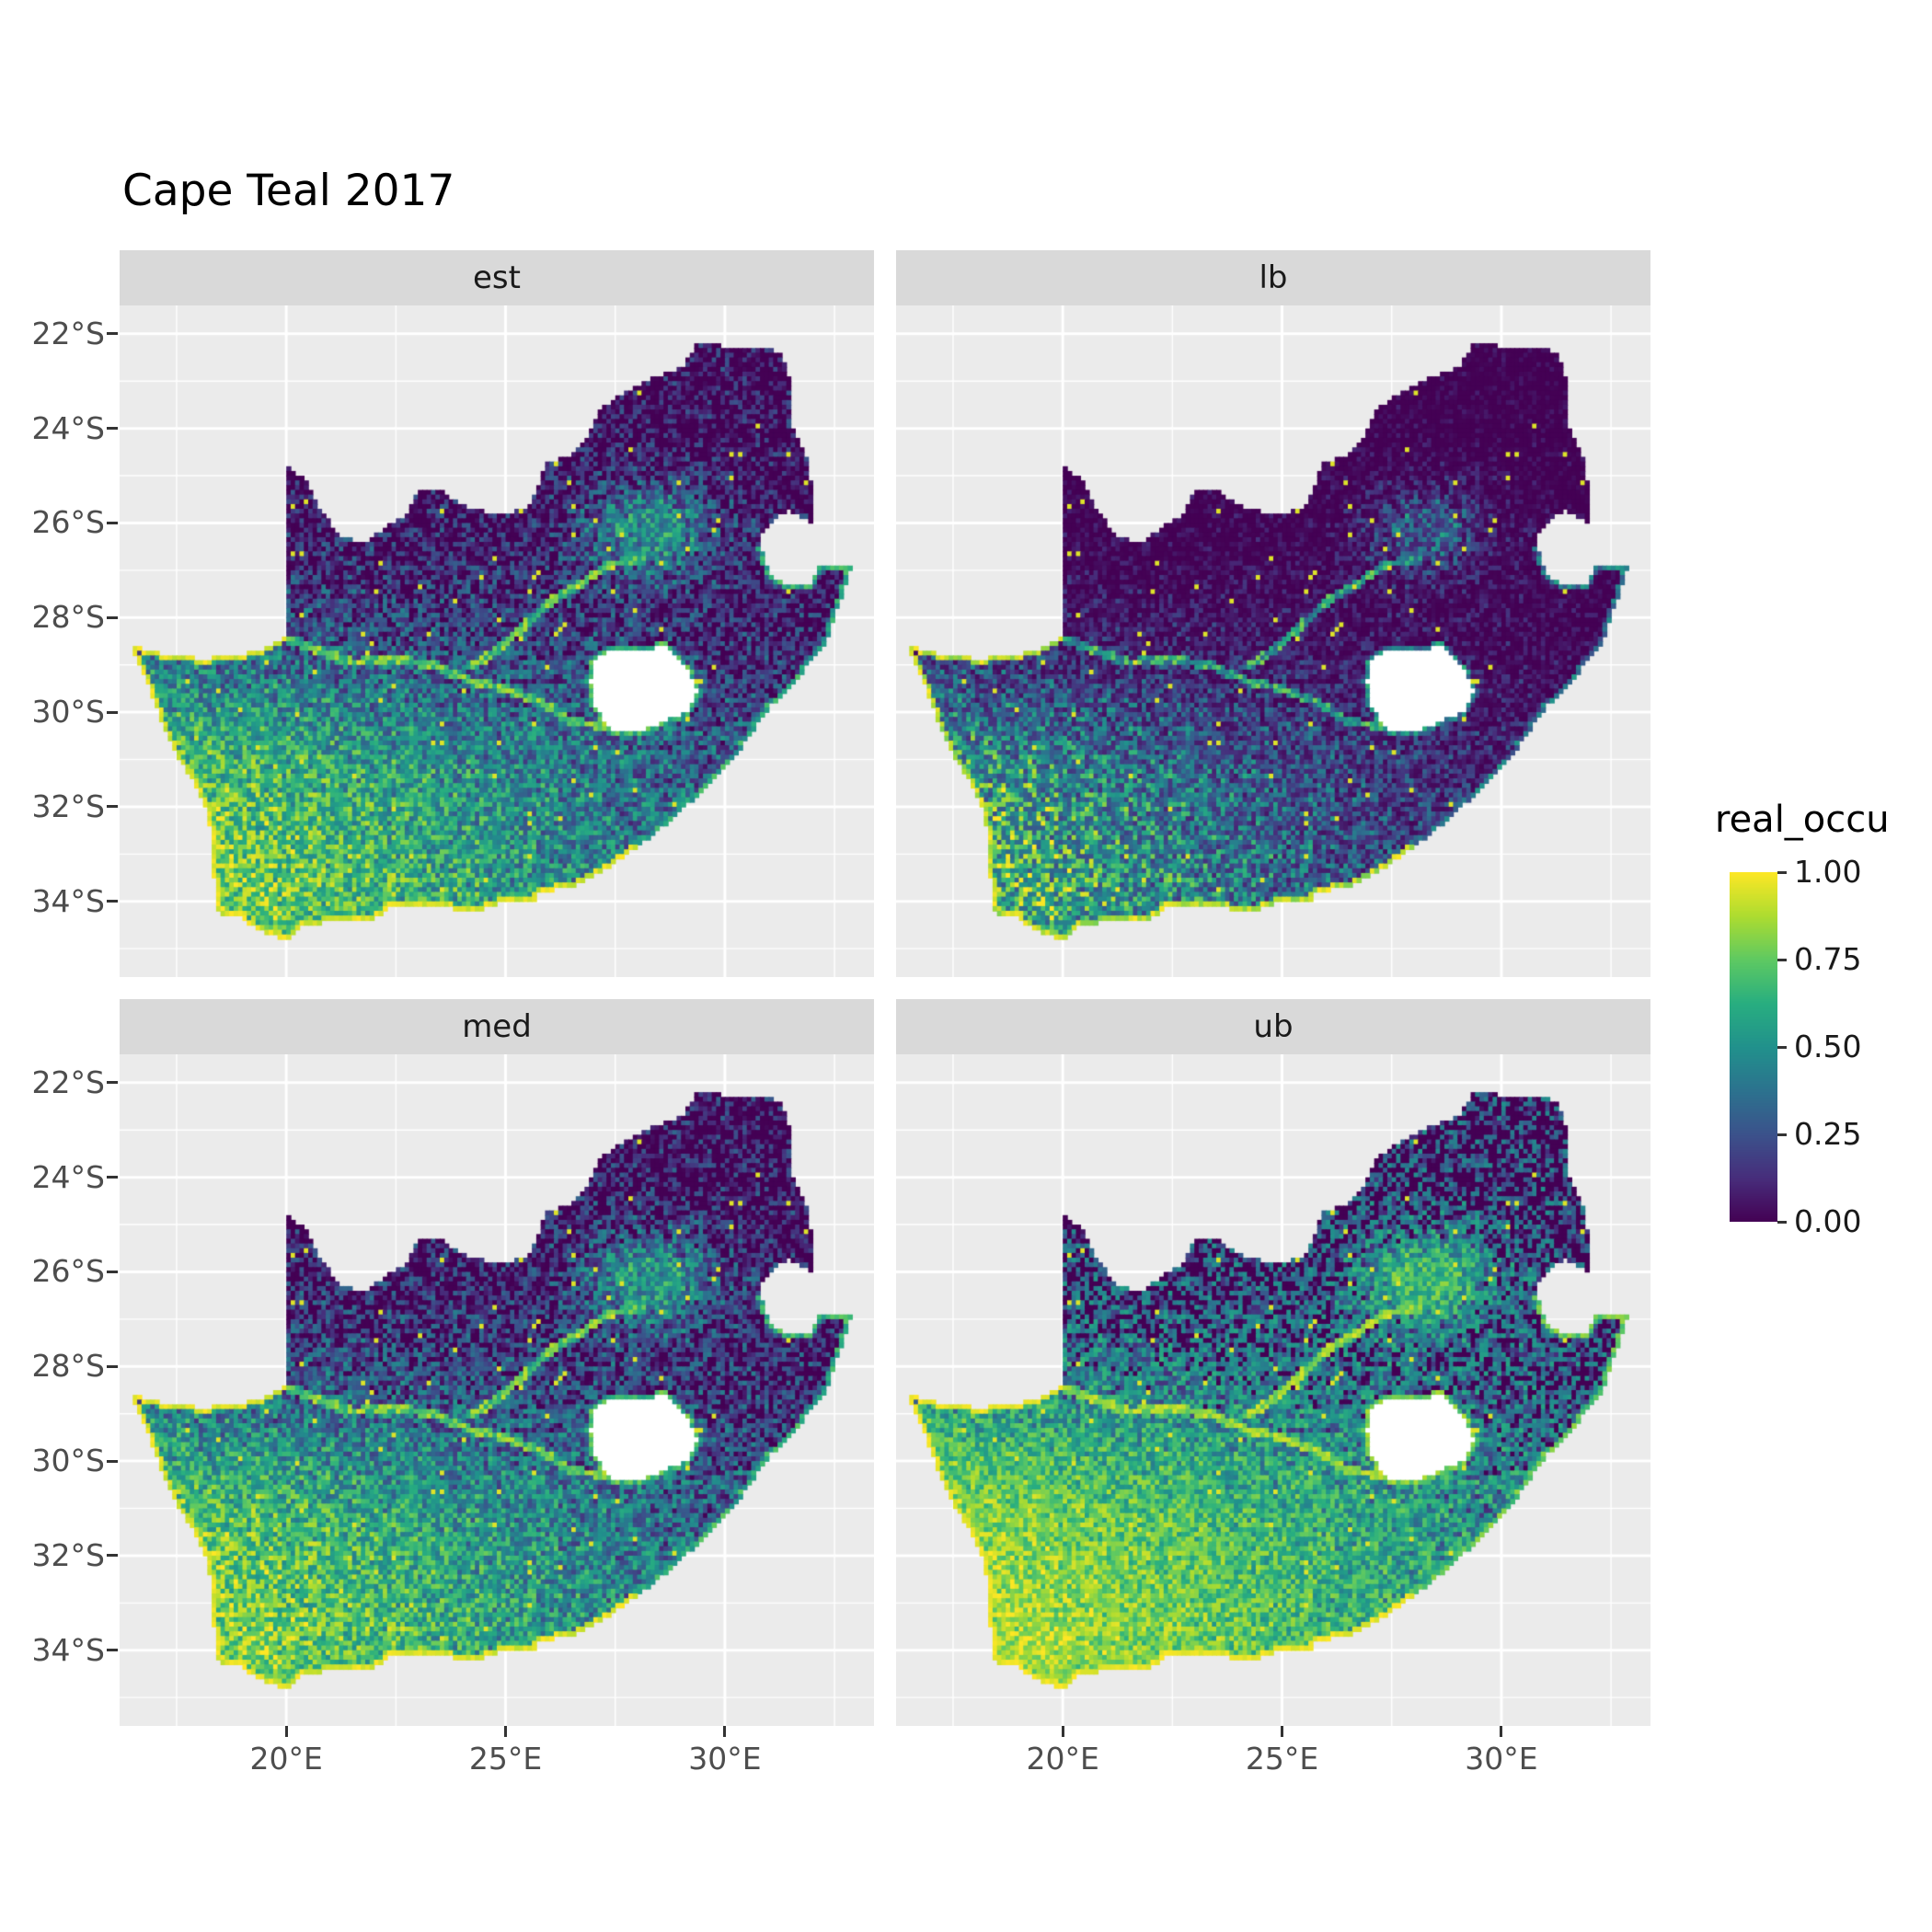  What do you see at coordinates (1753, 1047) in the screenshot?
I see `legend-colorbar` at bounding box center [1753, 1047].